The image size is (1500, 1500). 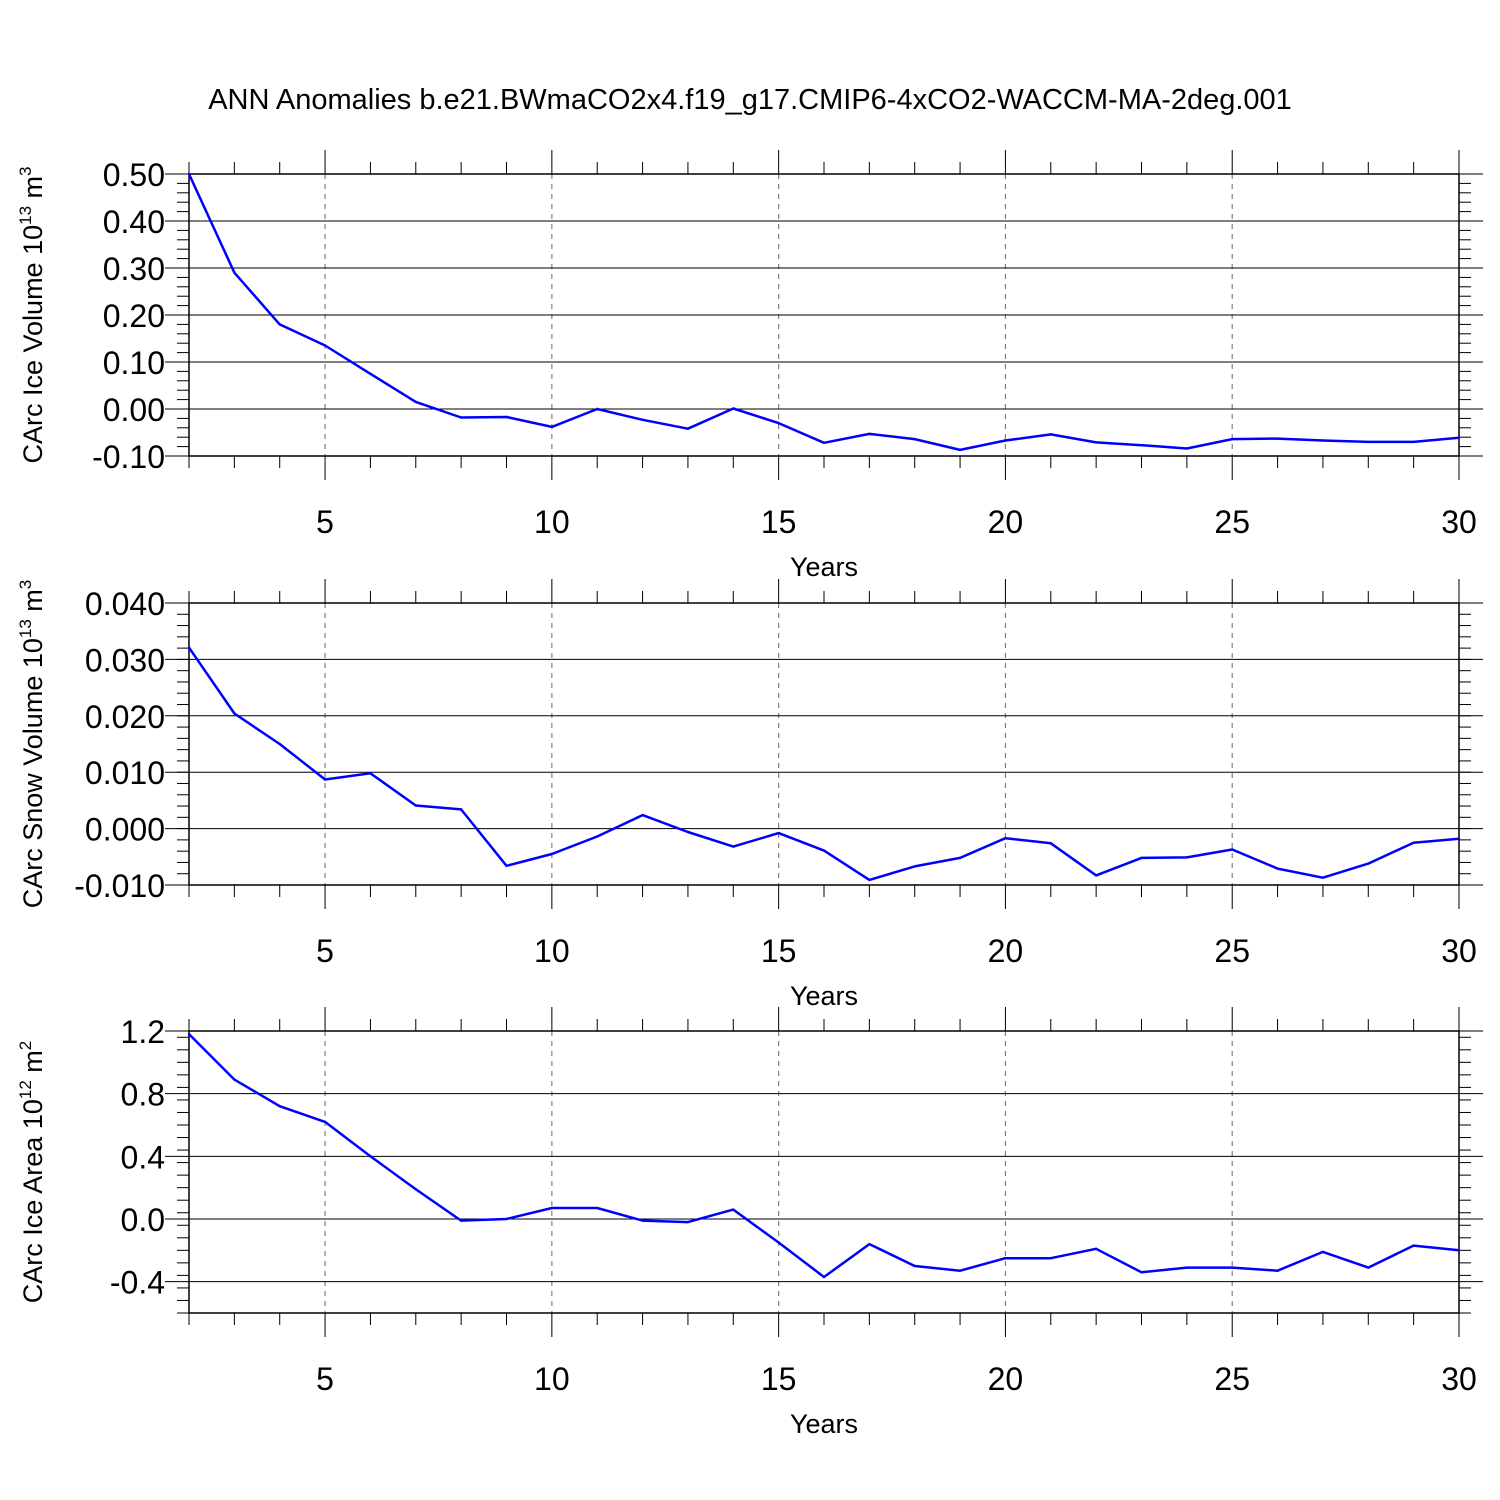 What do you see at coordinates (143, 1157) in the screenshot?
I see `y-tick-label: 0.4` at bounding box center [143, 1157].